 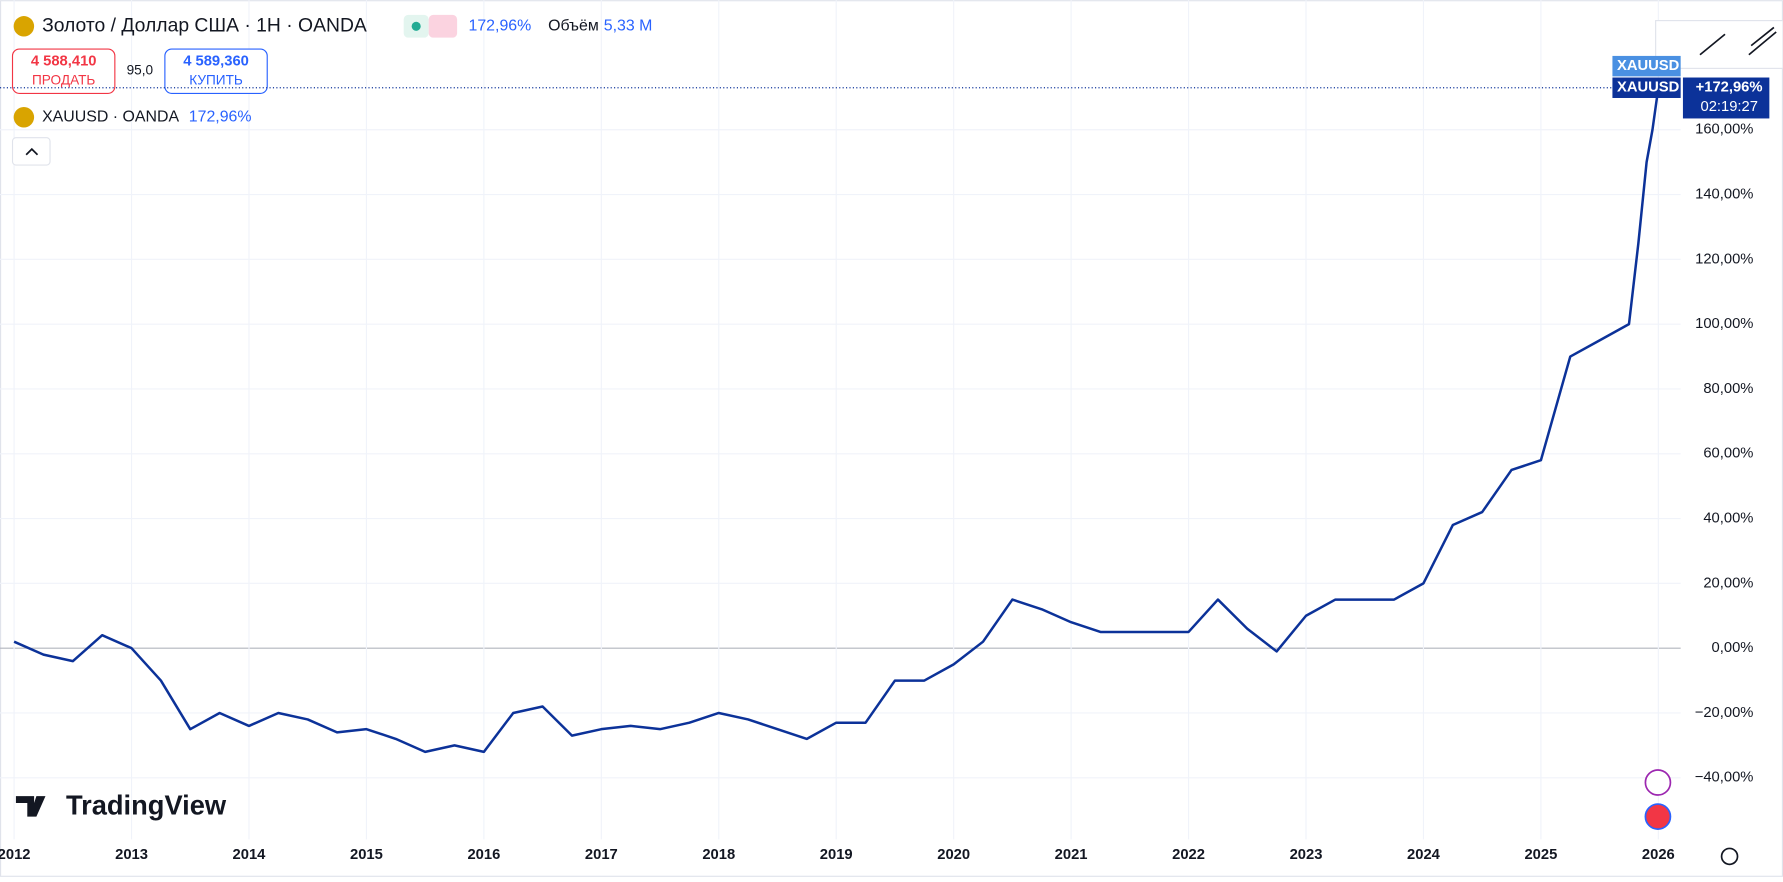 What do you see at coordinates (204, 25) in the screenshot?
I see `symbol-title: Золото / Доллар США · 1H · OANDA` at bounding box center [204, 25].